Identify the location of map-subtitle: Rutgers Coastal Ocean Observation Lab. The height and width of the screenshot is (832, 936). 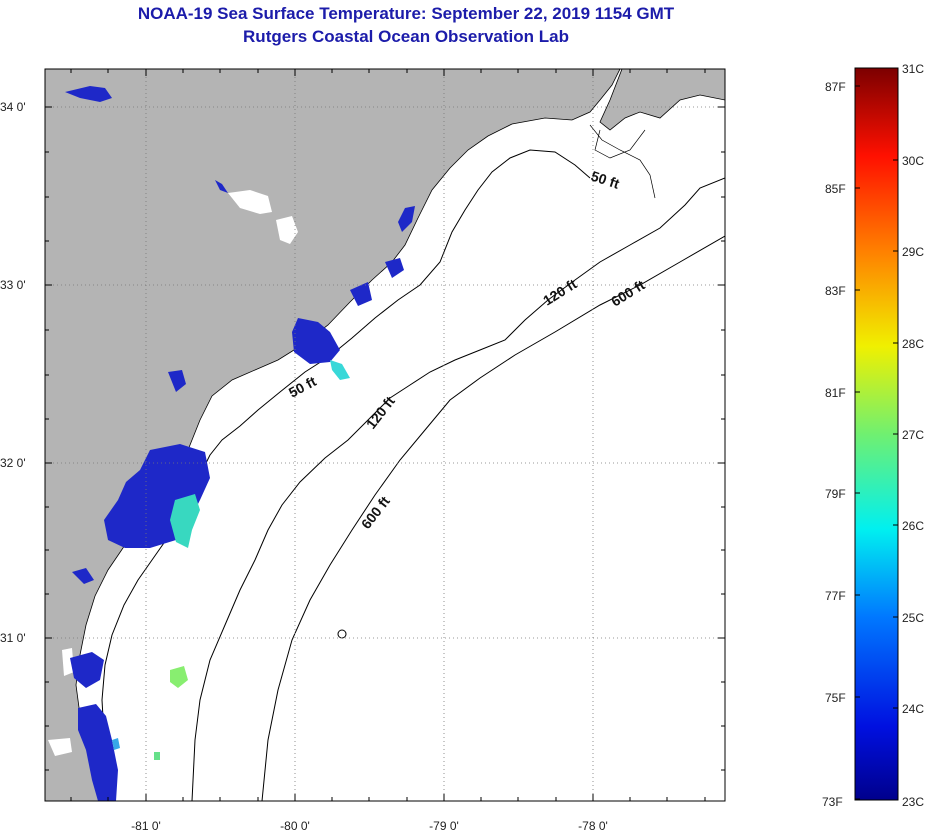
(406, 36).